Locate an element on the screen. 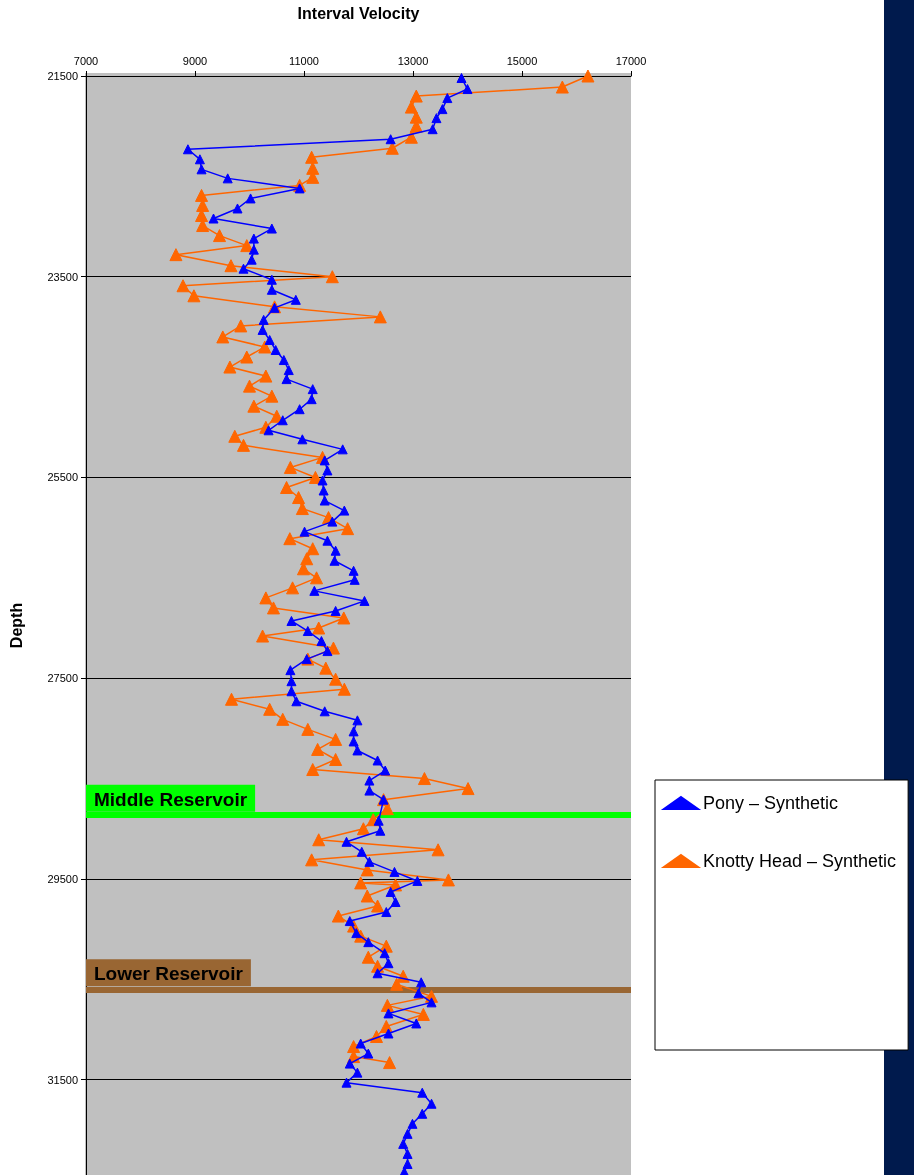 This screenshot has width=914, height=1175. ref-line-label: Middle Reservoir is located at coordinates (171, 799).